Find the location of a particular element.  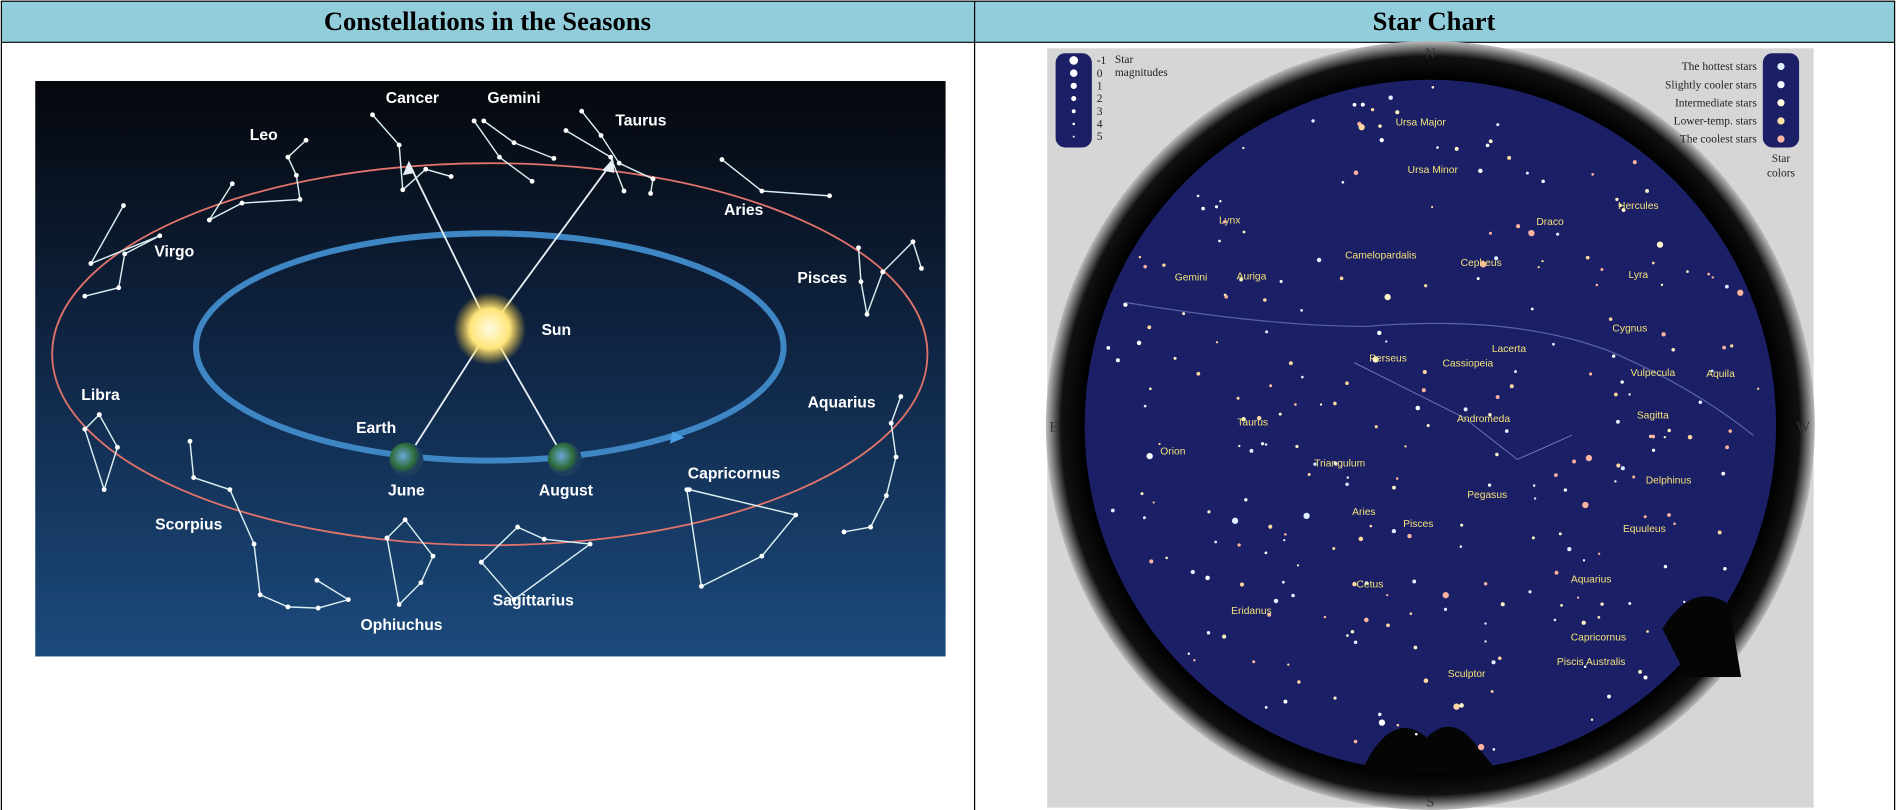

constellation-label: Pisces is located at coordinates (822, 278).